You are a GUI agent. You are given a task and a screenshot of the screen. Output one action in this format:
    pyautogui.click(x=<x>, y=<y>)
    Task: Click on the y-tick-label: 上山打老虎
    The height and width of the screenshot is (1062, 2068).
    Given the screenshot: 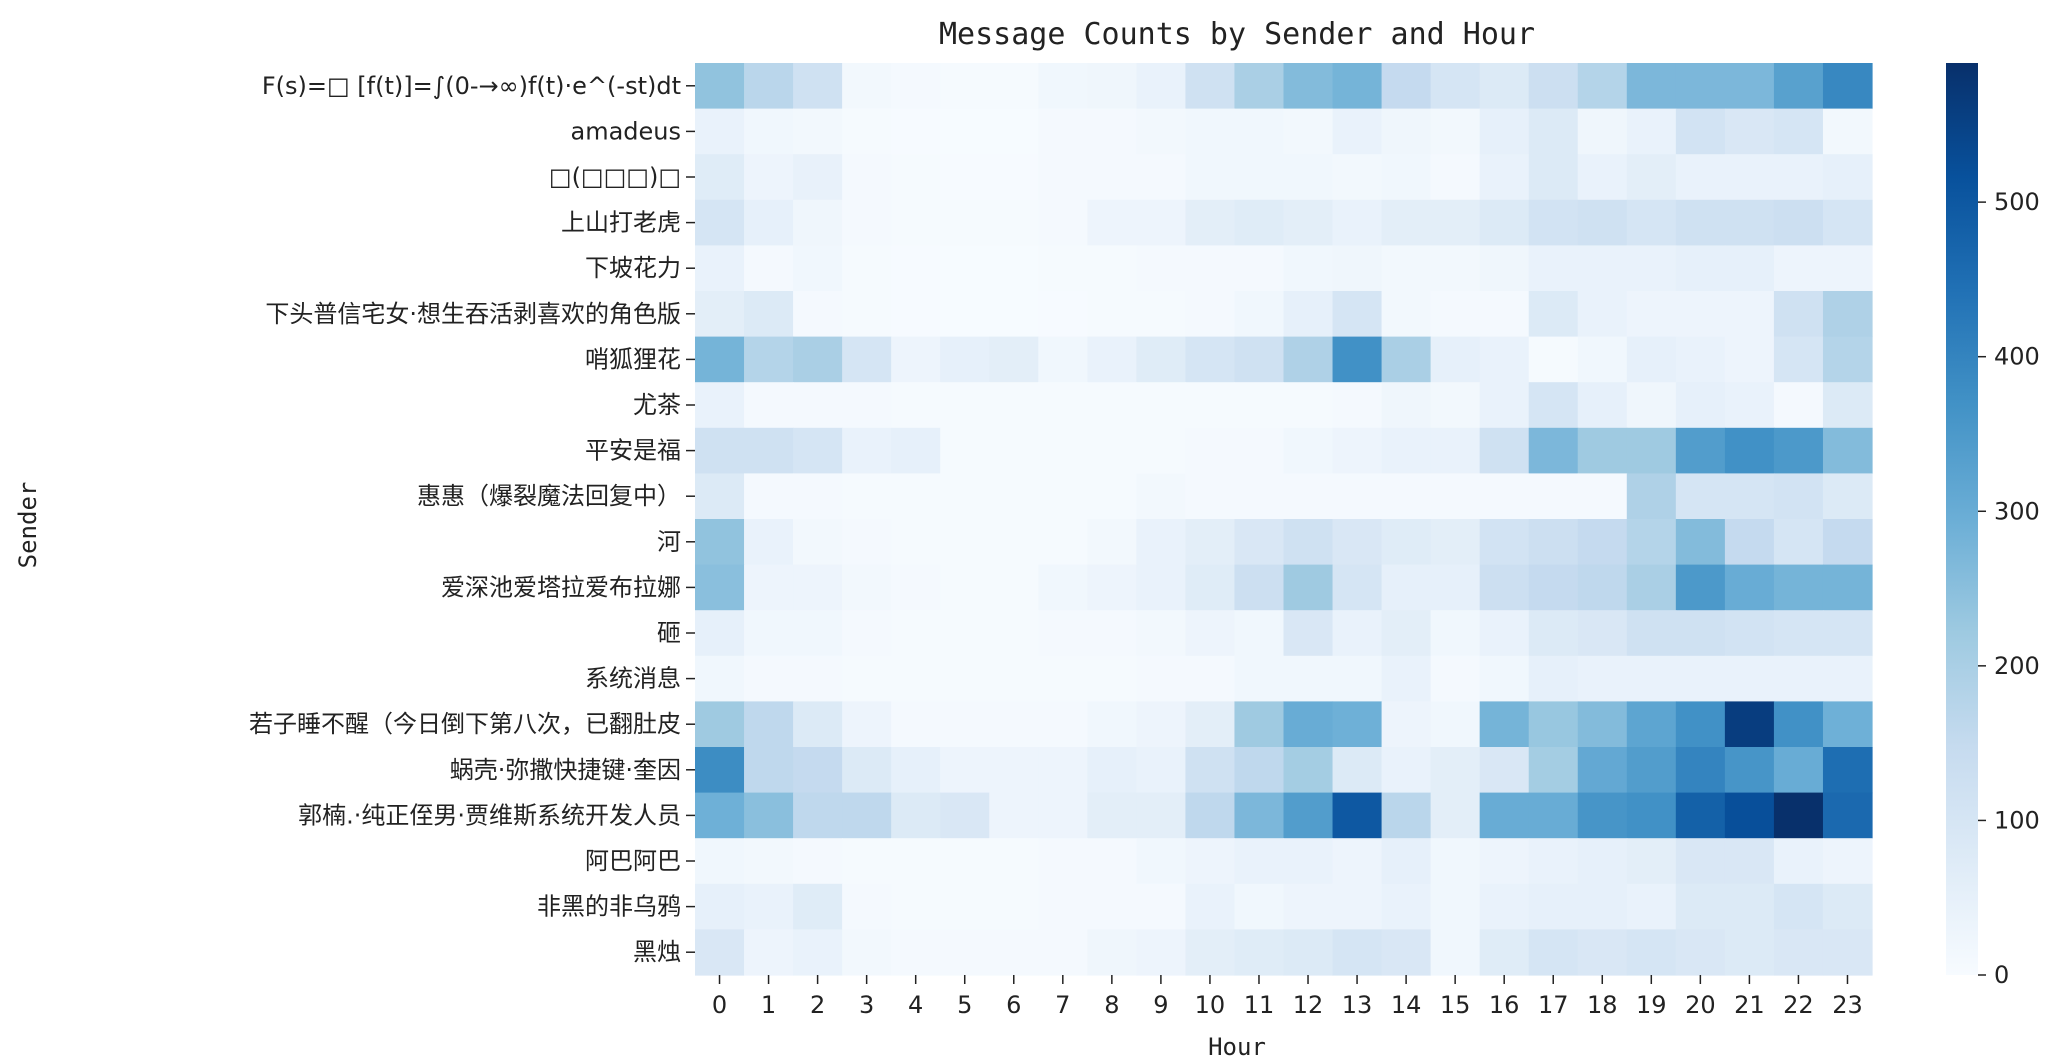 What is the action you would take?
    pyautogui.click(x=621, y=223)
    